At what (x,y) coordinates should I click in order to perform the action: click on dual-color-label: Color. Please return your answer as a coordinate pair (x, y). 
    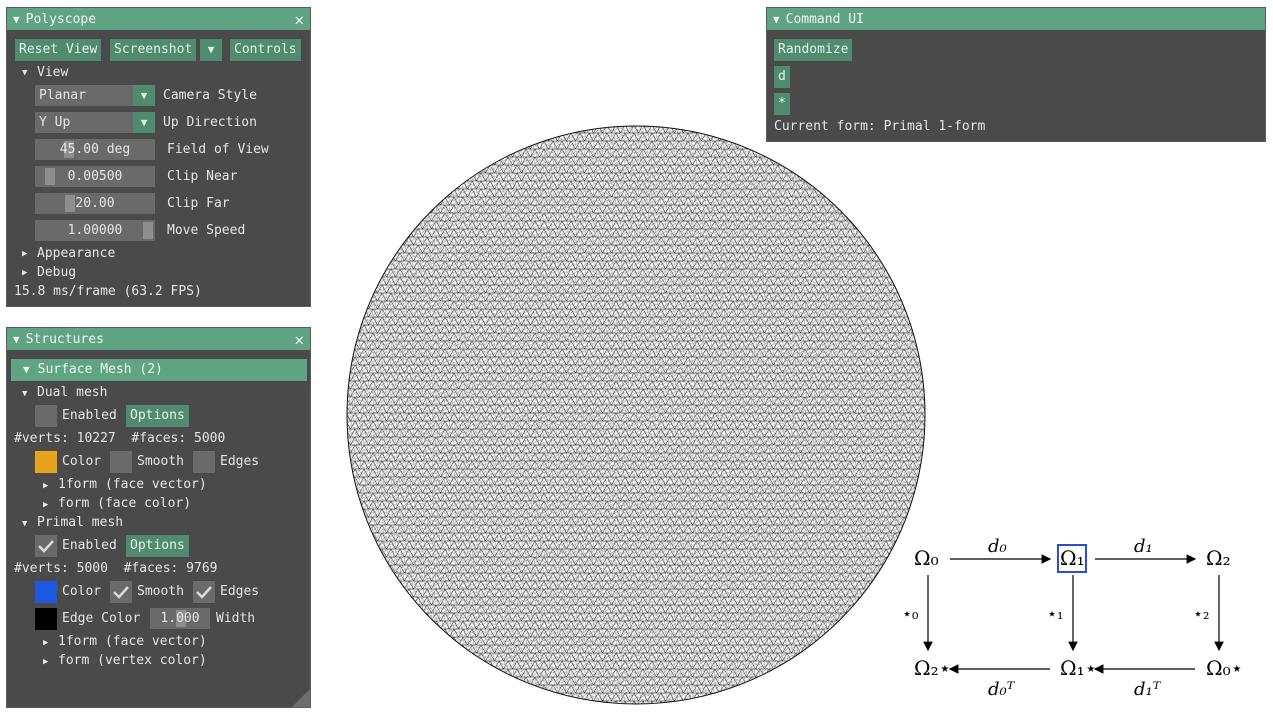
    Looking at the image, I should click on (82, 461).